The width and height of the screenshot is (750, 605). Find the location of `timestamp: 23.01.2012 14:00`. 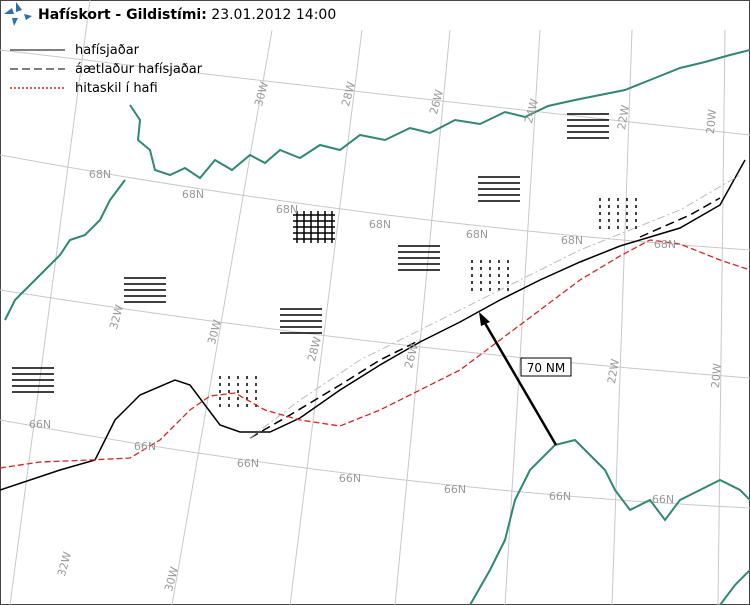

timestamp: 23.01.2012 14:00 is located at coordinates (273, 15).